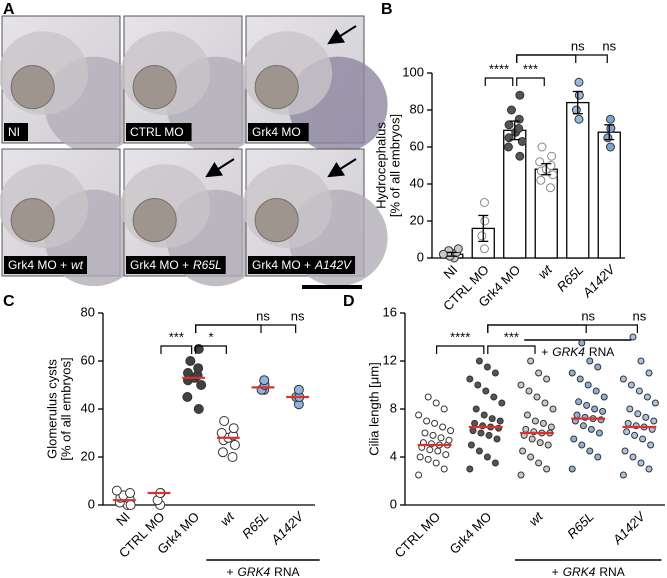 This screenshot has height=578, width=667. I want to click on panel-label: D, so click(349, 301).